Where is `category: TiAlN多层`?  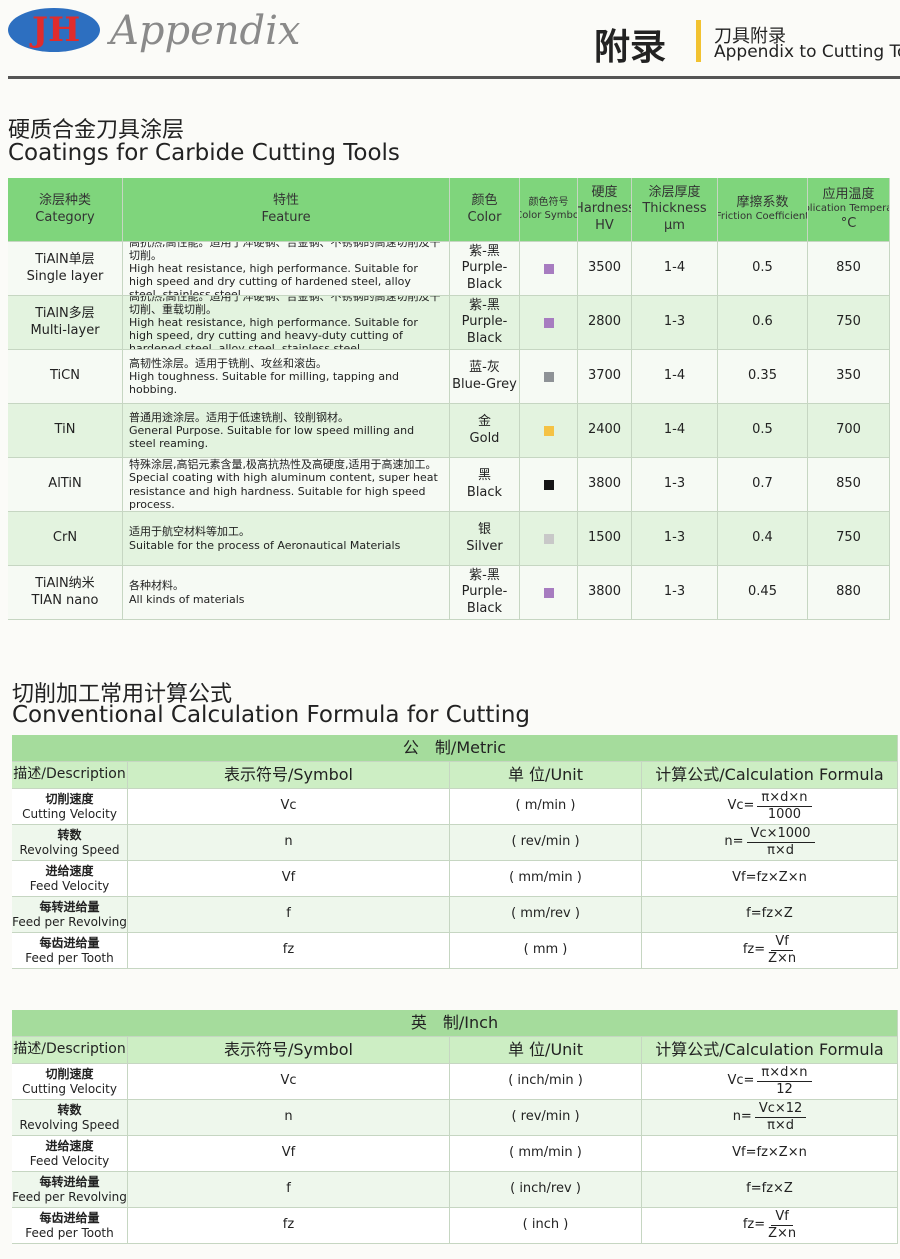 category: TiAlN多层 is located at coordinates (65, 314).